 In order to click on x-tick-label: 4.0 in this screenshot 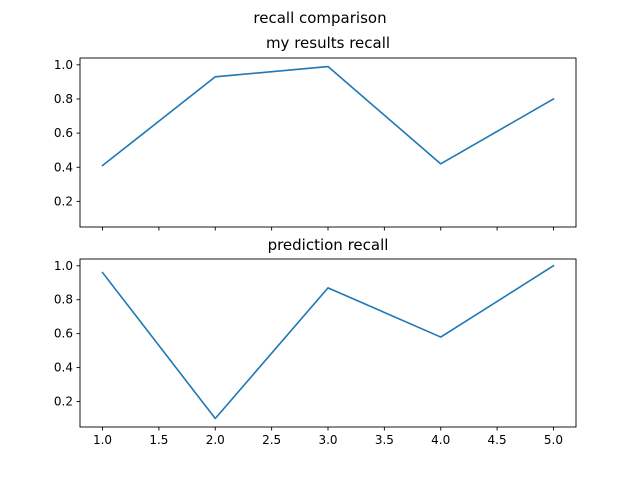, I will do `click(440, 440)`.